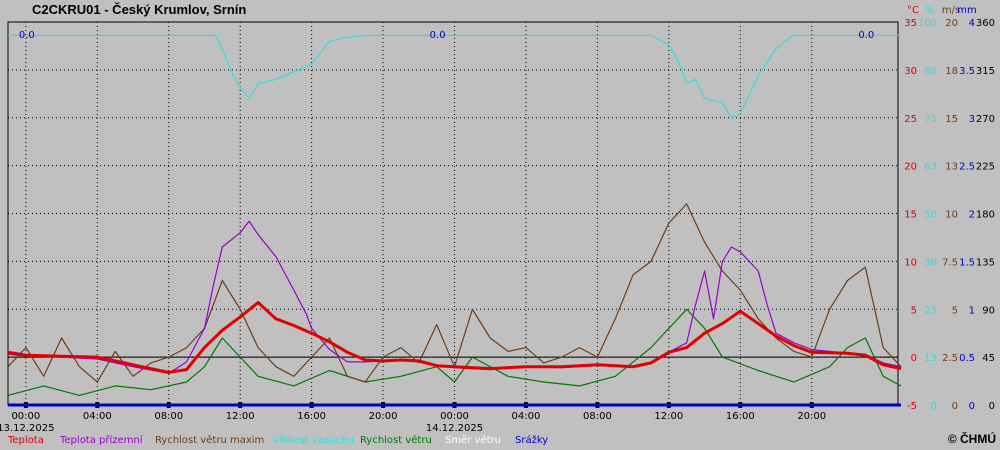  Describe the element at coordinates (951, 71) in the screenshot. I see `wind-tick-label: 18` at that location.